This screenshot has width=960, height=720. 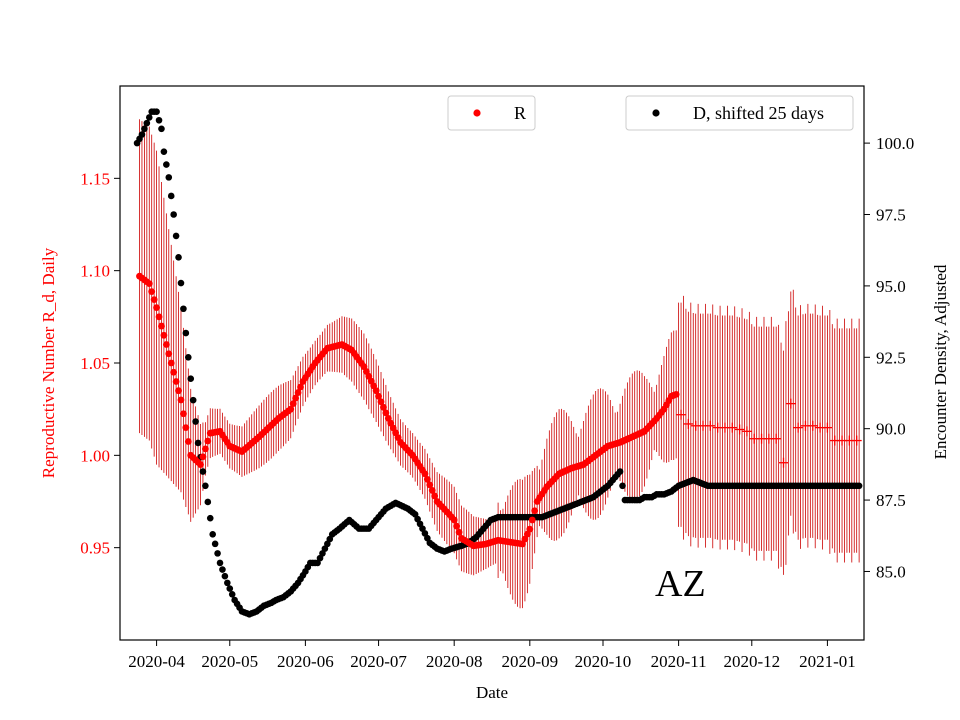 I want to click on legend-r-label: R, so click(x=520, y=113).